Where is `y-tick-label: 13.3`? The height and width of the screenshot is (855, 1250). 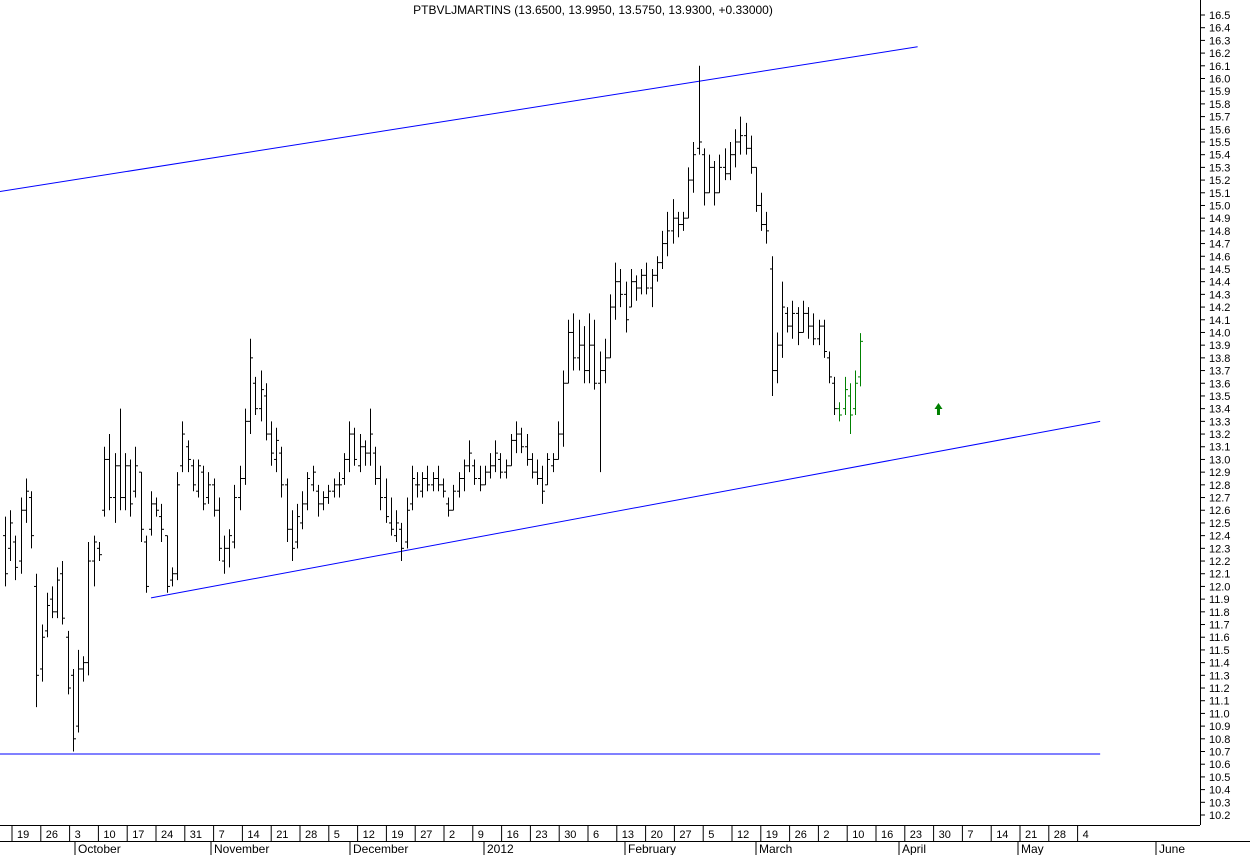
y-tick-label: 13.3 is located at coordinates (1219, 422).